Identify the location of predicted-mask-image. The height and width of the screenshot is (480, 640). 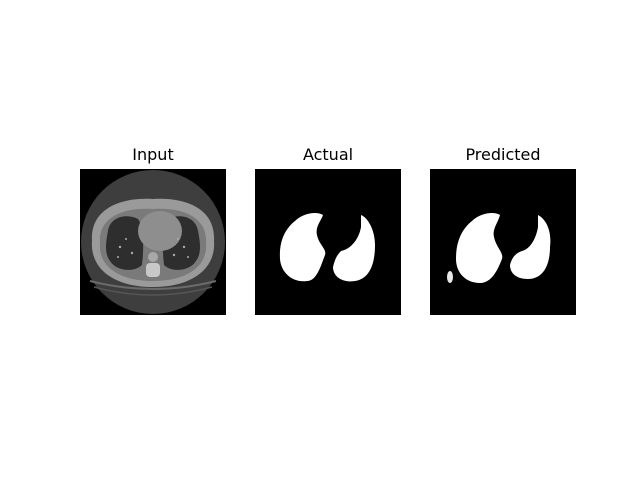
(503, 242).